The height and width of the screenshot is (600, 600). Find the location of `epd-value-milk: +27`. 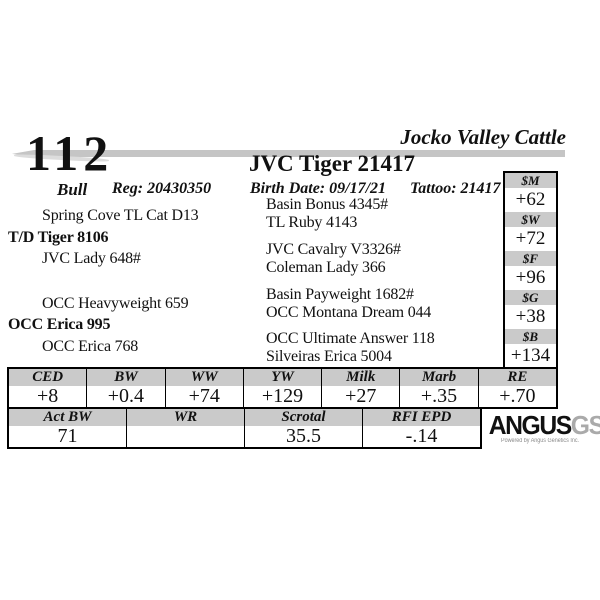

epd-value-milk: +27 is located at coordinates (360, 396).